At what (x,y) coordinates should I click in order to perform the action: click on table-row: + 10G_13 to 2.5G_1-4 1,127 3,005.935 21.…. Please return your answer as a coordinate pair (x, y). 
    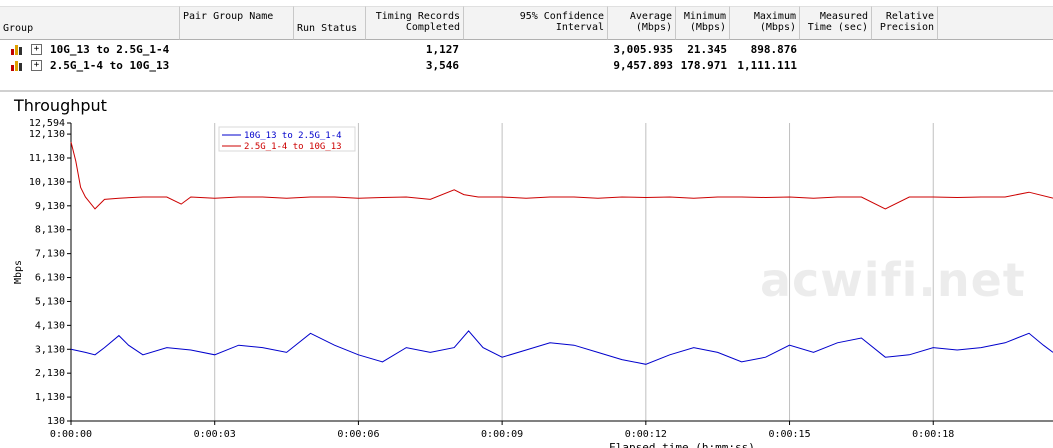
    Looking at the image, I should click on (526, 50).